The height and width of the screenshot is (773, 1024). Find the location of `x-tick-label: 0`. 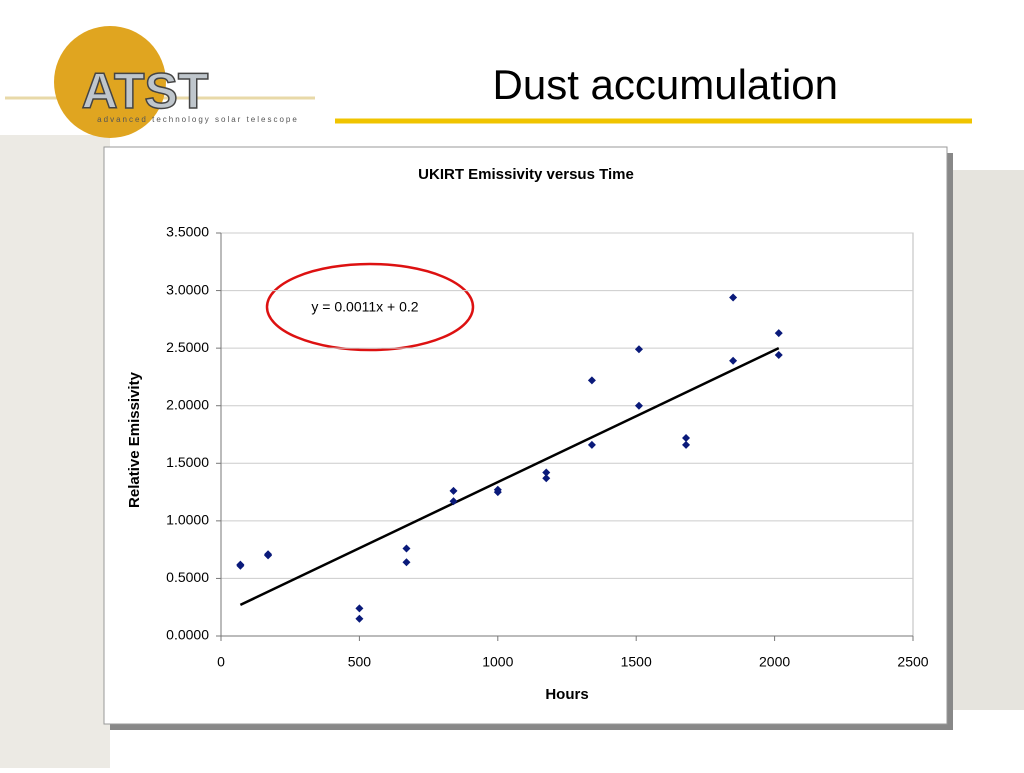

x-tick-label: 0 is located at coordinates (221, 662).